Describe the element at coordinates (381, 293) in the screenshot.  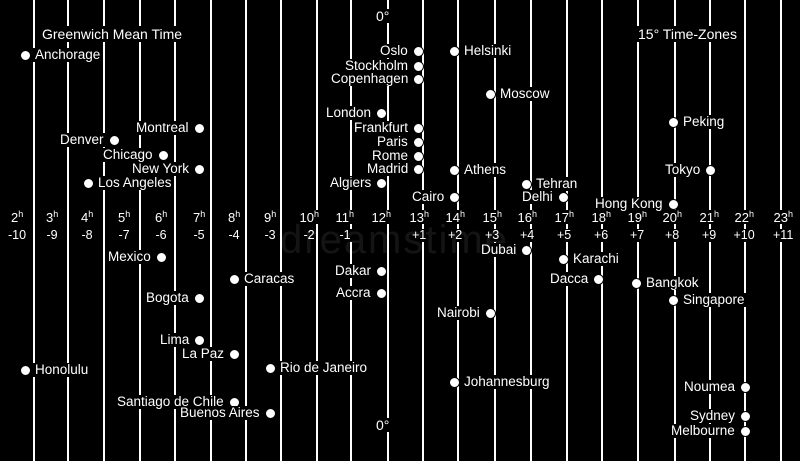
I see `city-dot-accra` at that location.